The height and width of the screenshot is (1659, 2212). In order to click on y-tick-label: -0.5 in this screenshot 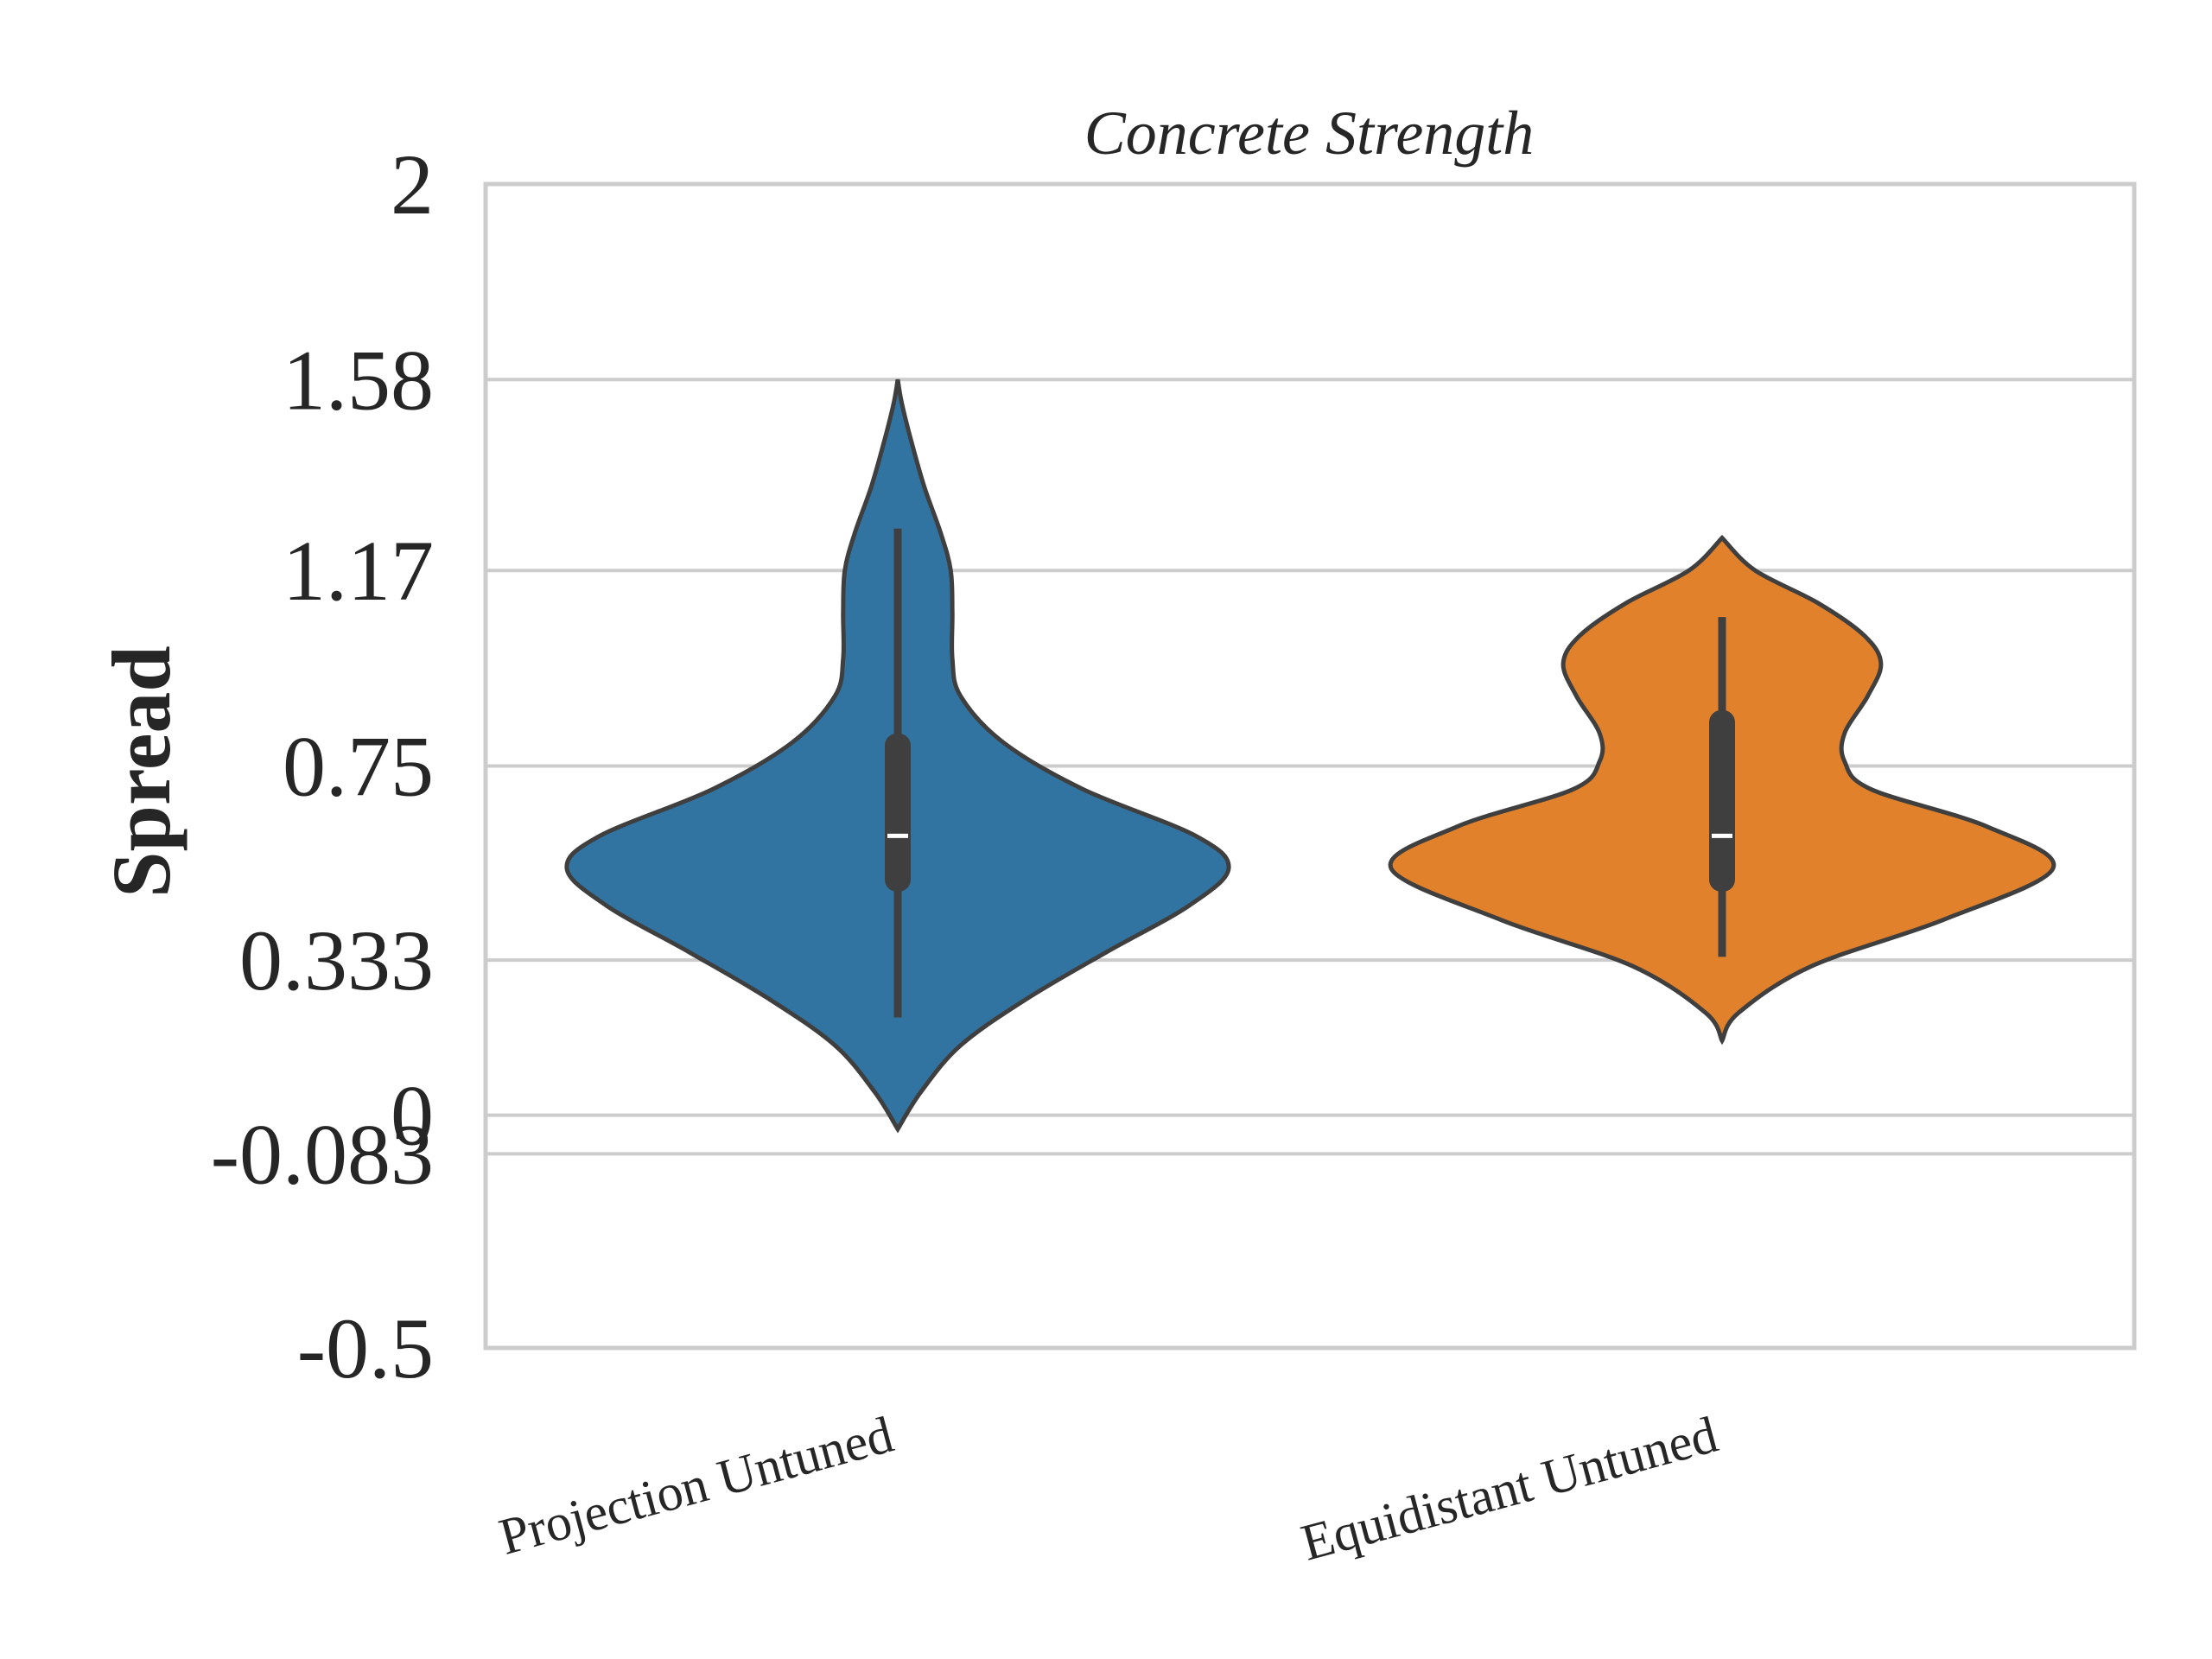, I will do `click(365, 1348)`.